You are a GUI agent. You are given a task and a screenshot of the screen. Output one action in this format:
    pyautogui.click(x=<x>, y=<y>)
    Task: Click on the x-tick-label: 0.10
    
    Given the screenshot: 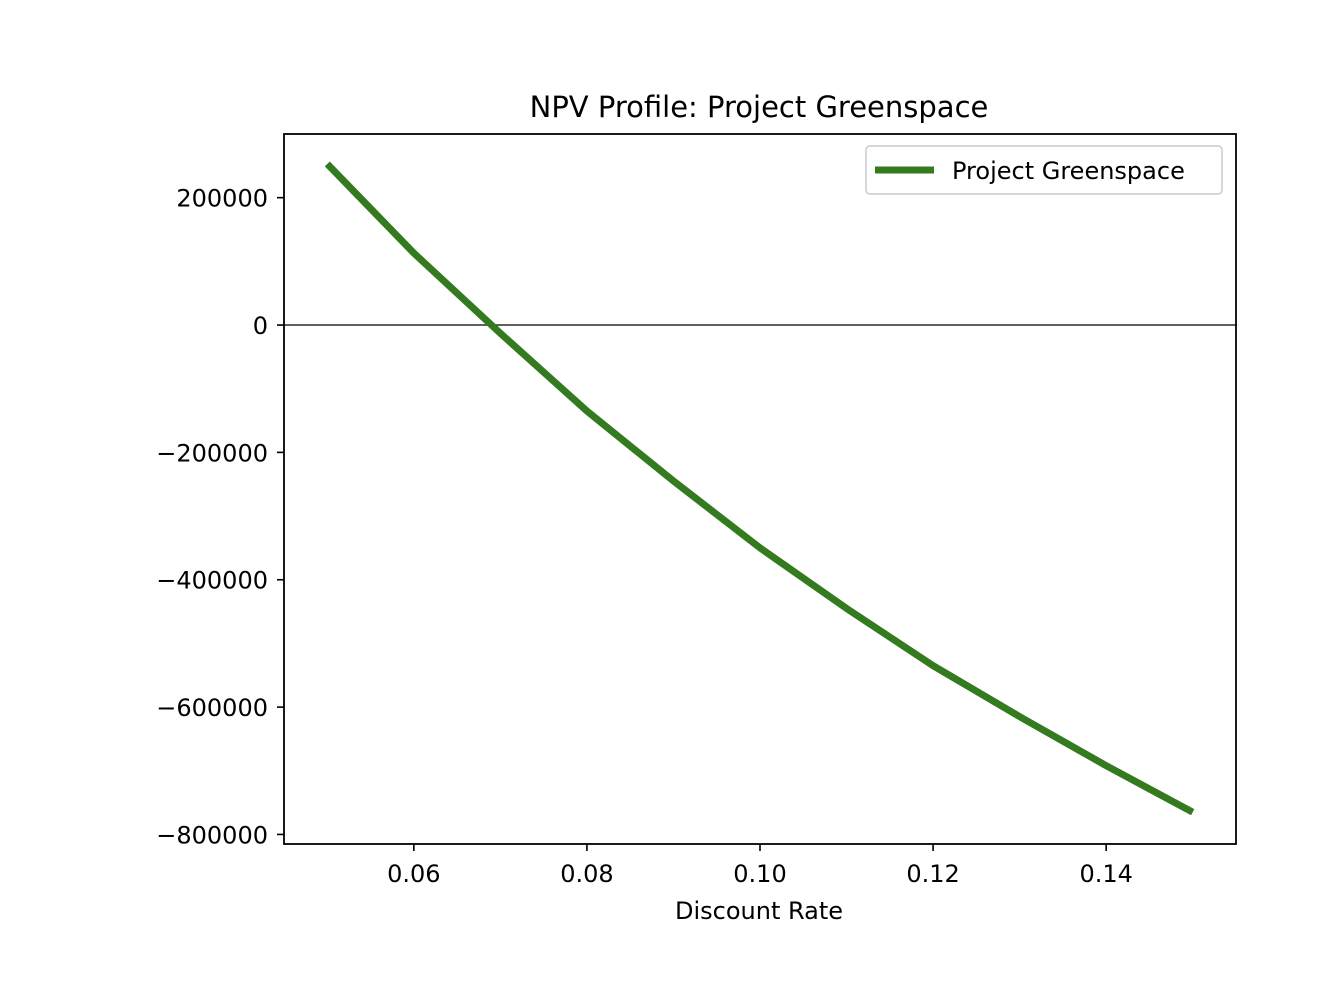 What is the action you would take?
    pyautogui.click(x=759, y=874)
    